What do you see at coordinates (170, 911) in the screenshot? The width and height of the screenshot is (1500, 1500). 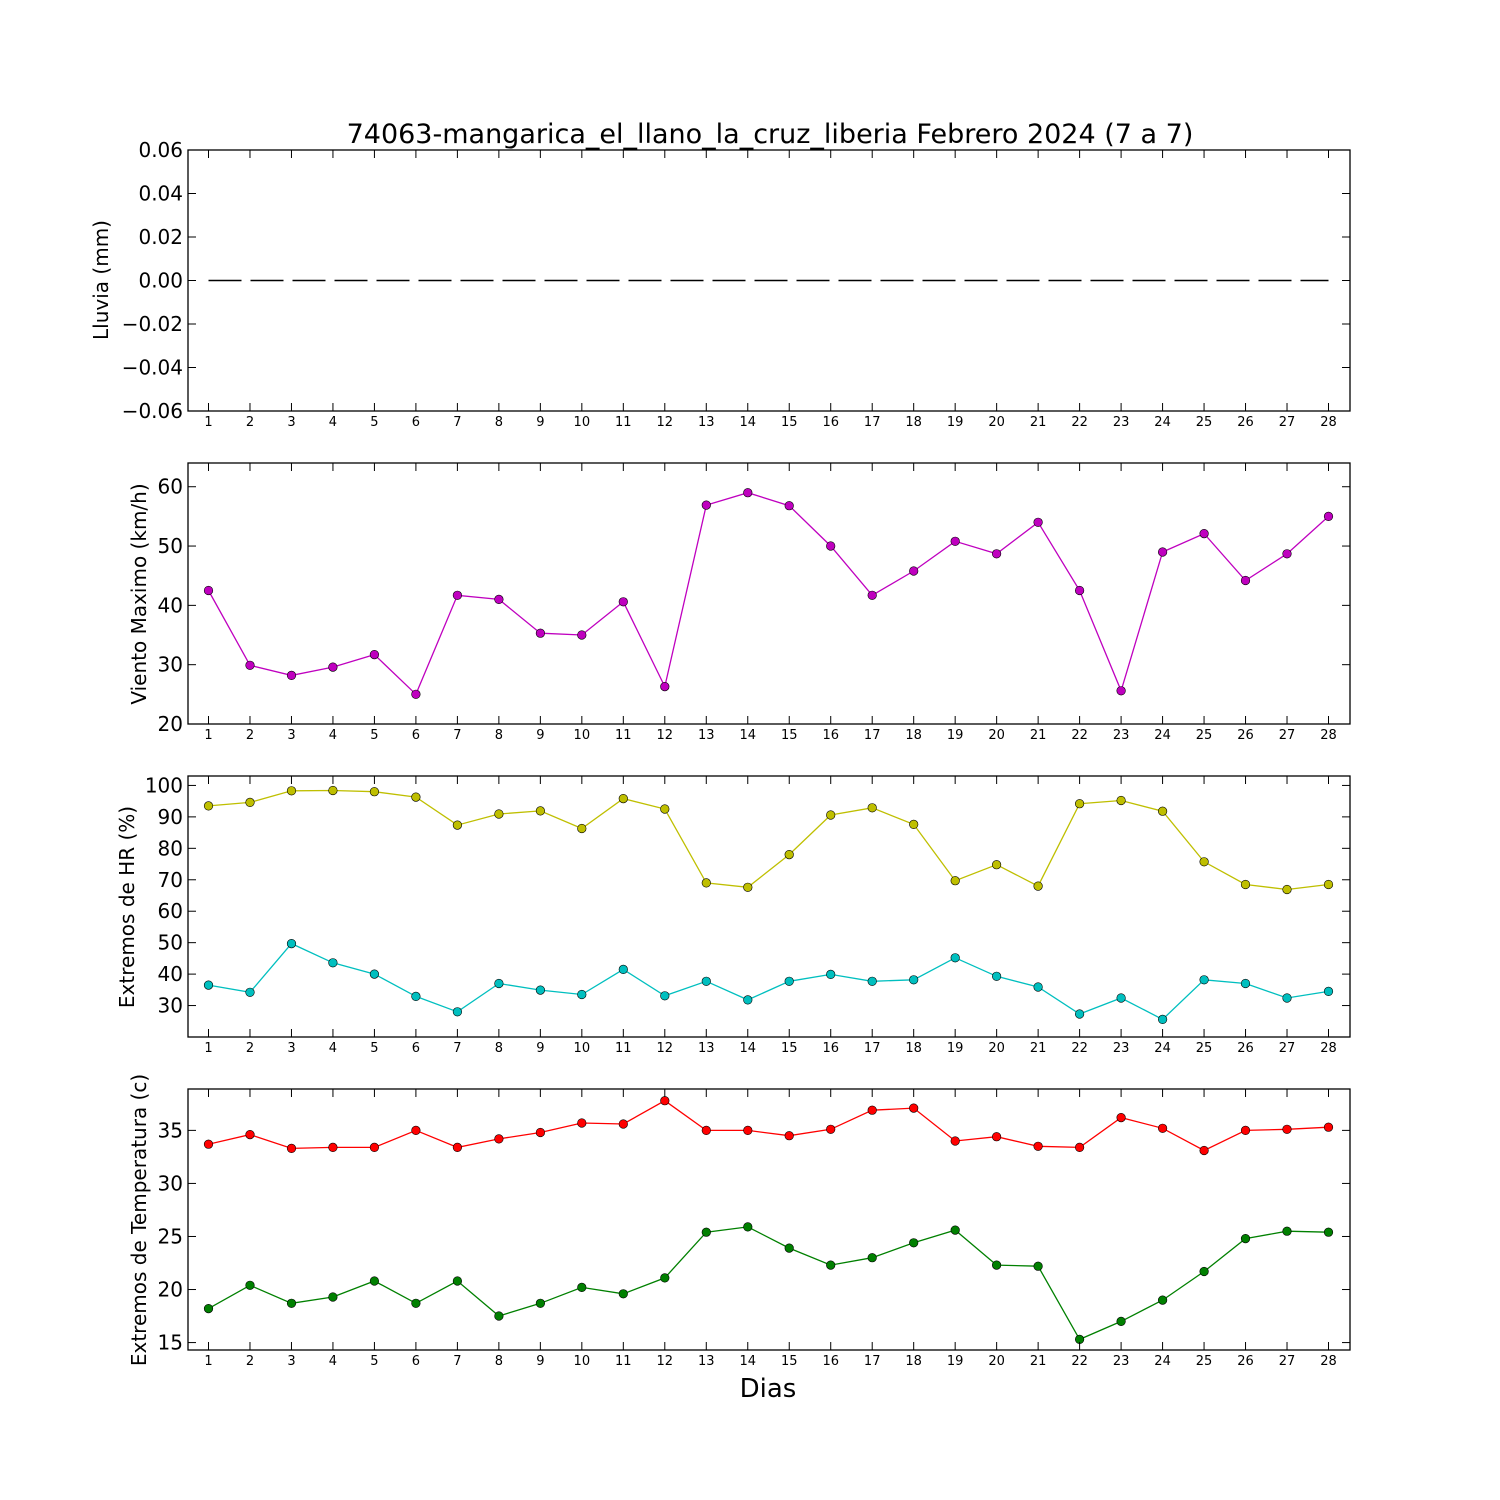 I see `y-tick-label: 60` at bounding box center [170, 911].